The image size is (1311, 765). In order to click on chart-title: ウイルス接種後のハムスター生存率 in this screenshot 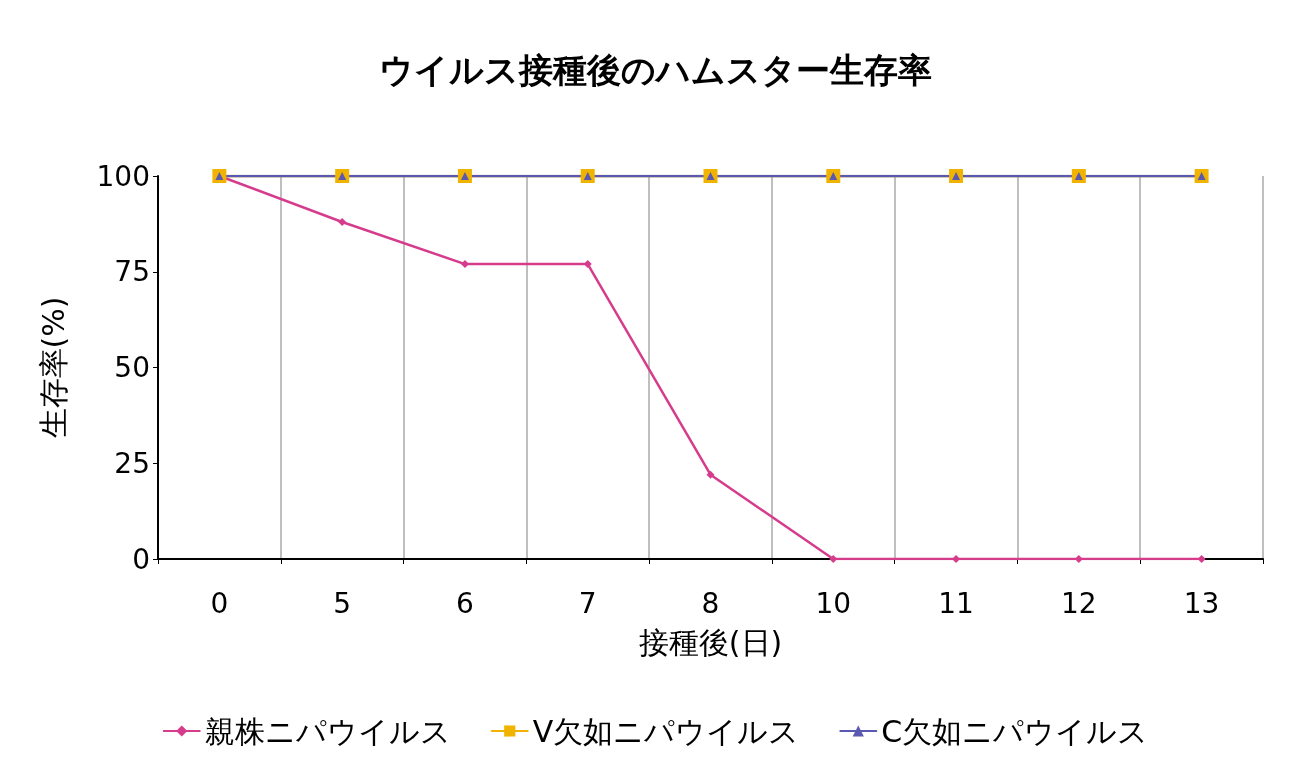, I will do `click(655, 70)`.